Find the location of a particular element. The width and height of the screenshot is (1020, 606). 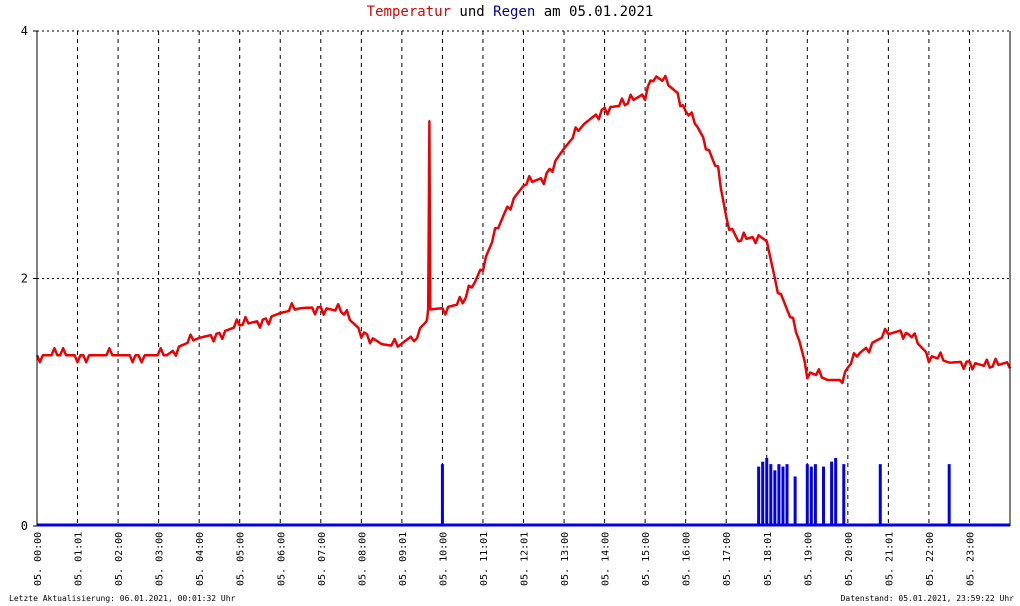

x-tick-label: 05. 09:01 is located at coordinates (403, 559).